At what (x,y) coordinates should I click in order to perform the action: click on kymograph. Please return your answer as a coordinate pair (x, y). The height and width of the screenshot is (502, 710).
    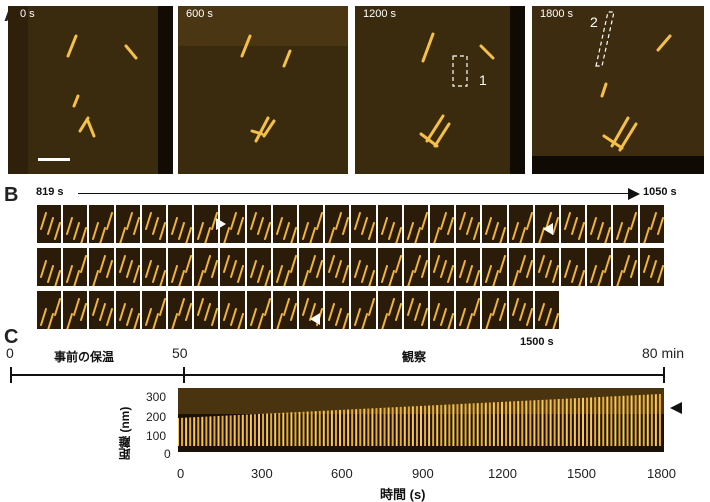
    Looking at the image, I should click on (420, 420).